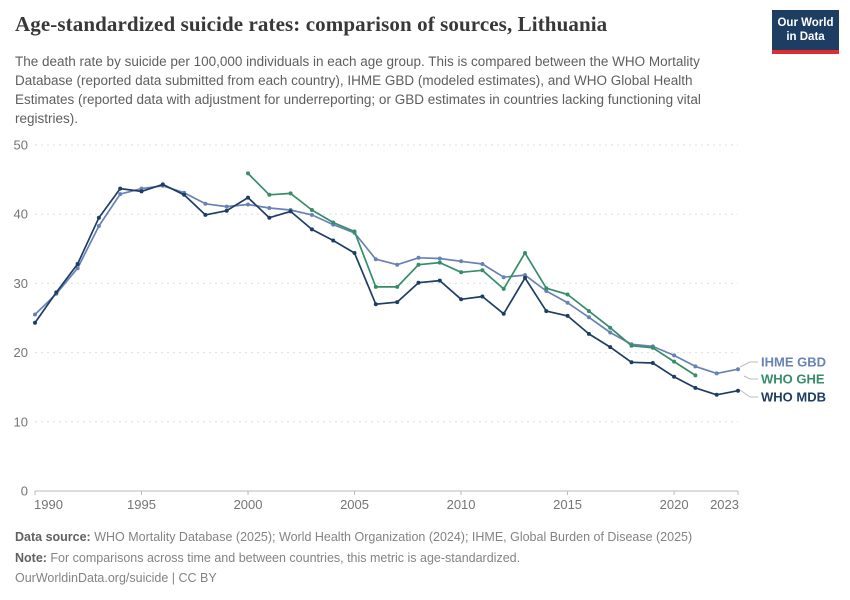 This screenshot has width=850, height=600. What do you see at coordinates (92, 578) in the screenshot?
I see `owid-url-link: OurWorldinData.org/suicide` at bounding box center [92, 578].